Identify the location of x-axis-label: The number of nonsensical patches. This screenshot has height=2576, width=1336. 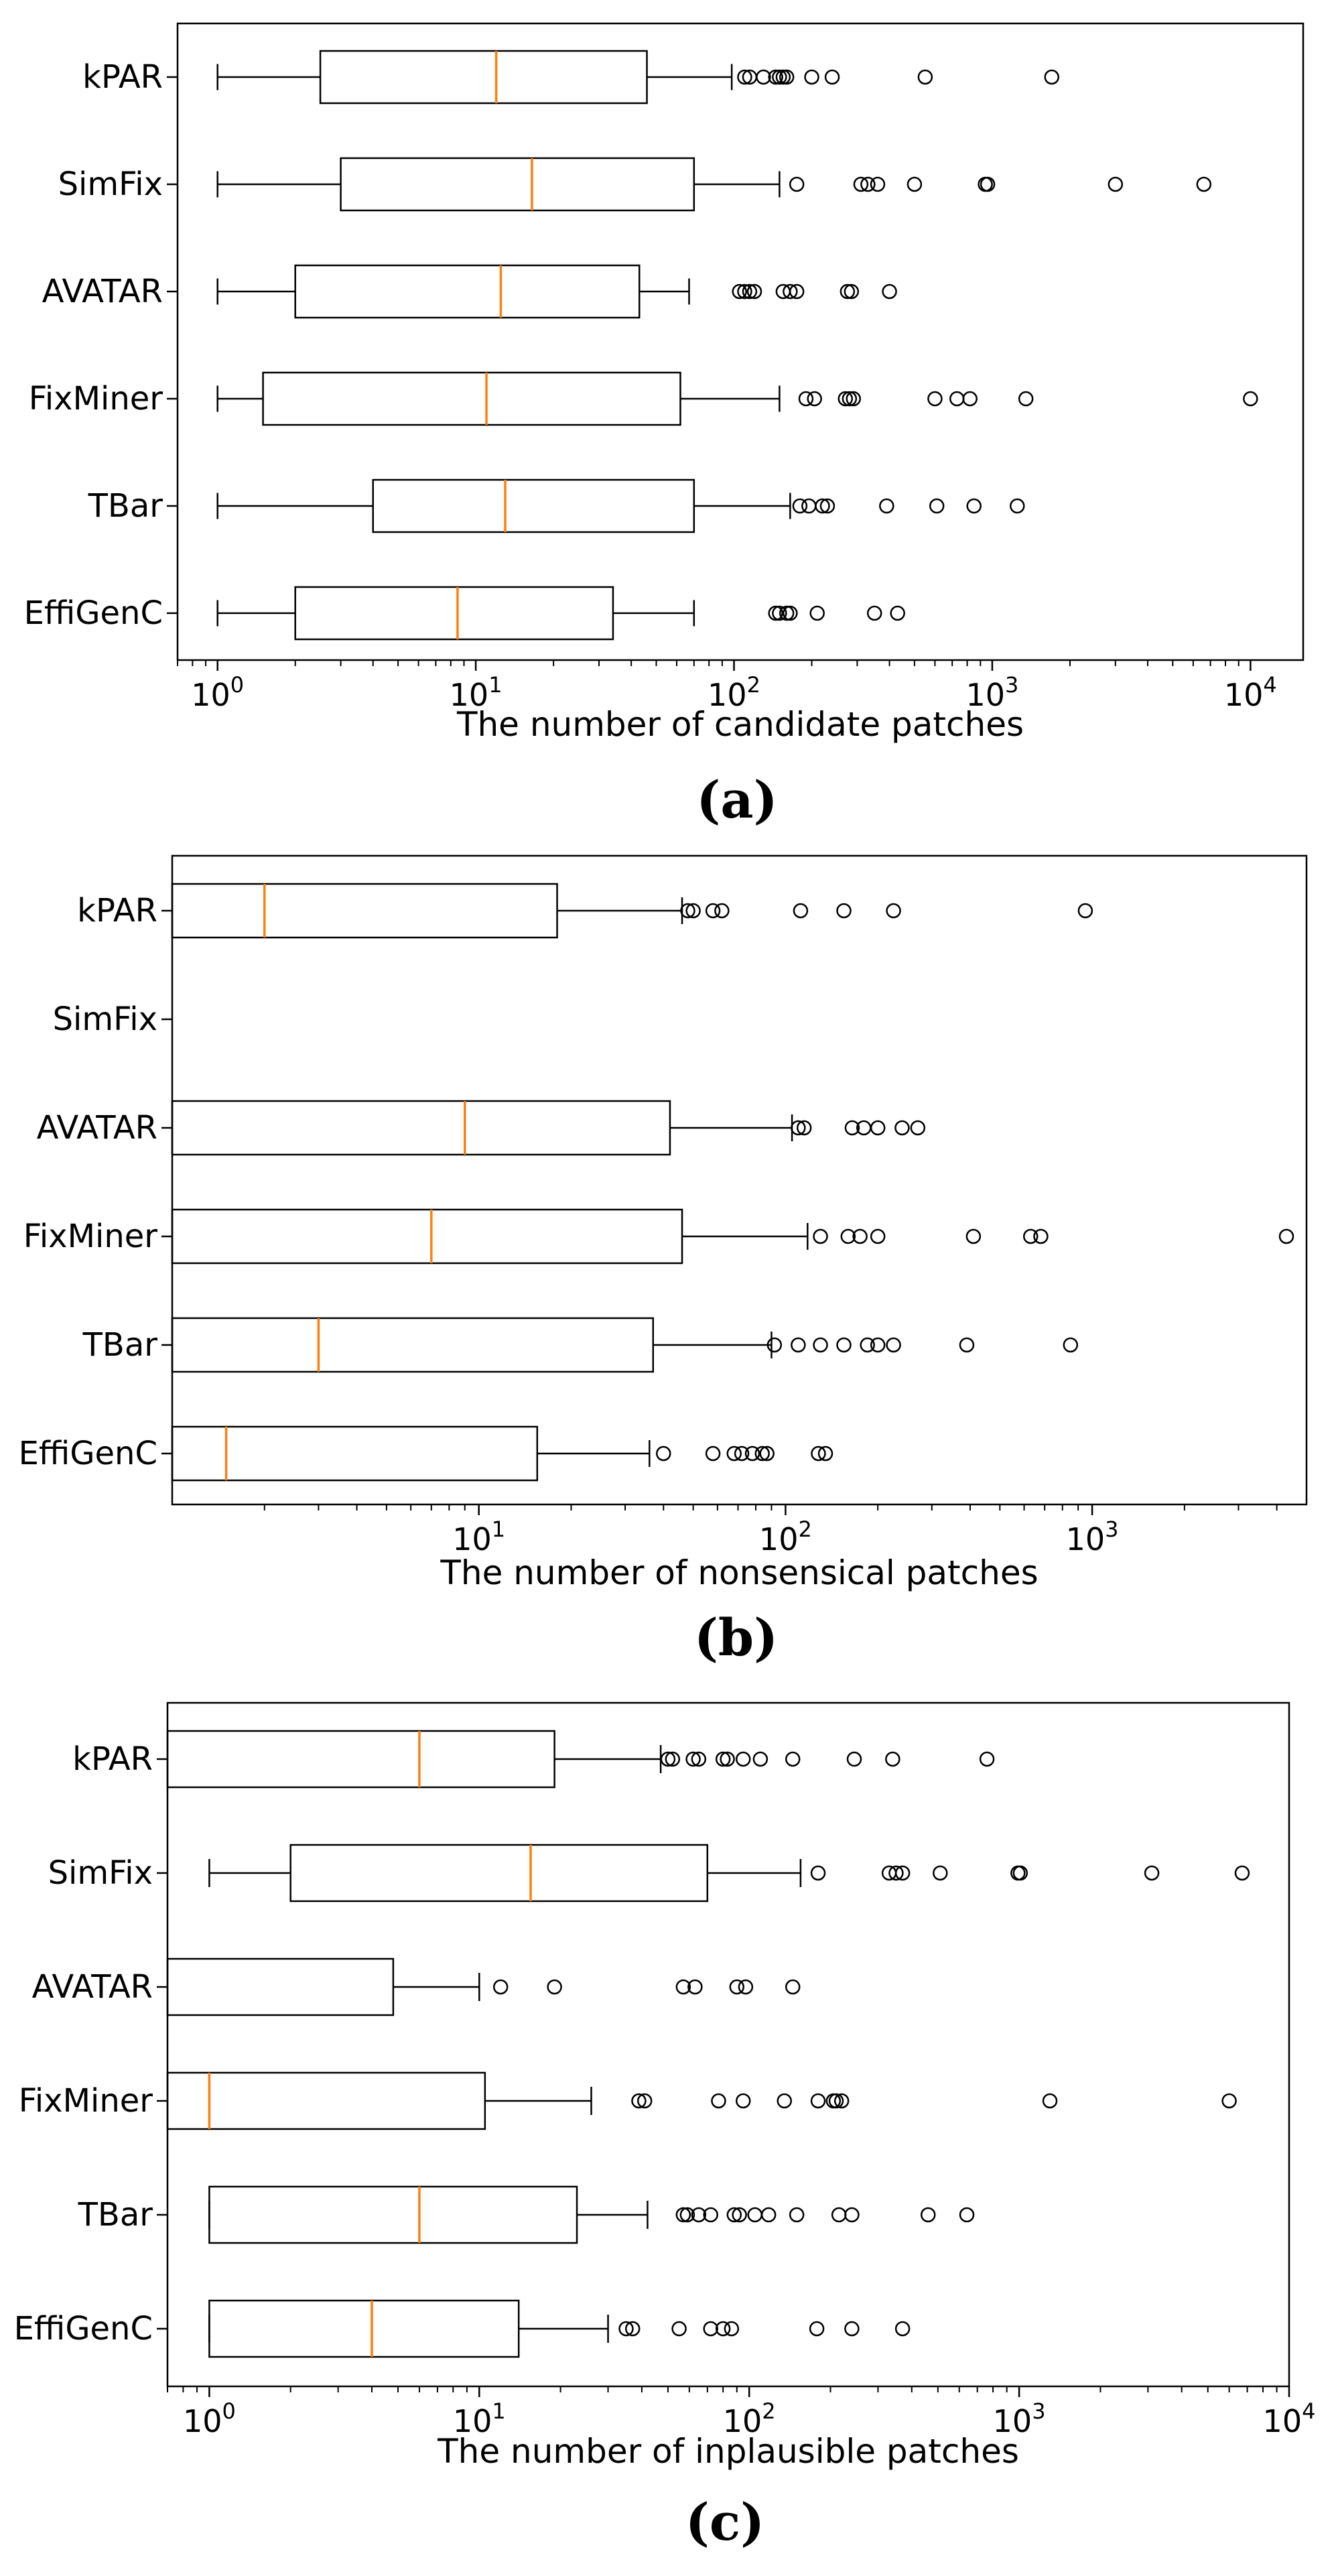
(739, 1572).